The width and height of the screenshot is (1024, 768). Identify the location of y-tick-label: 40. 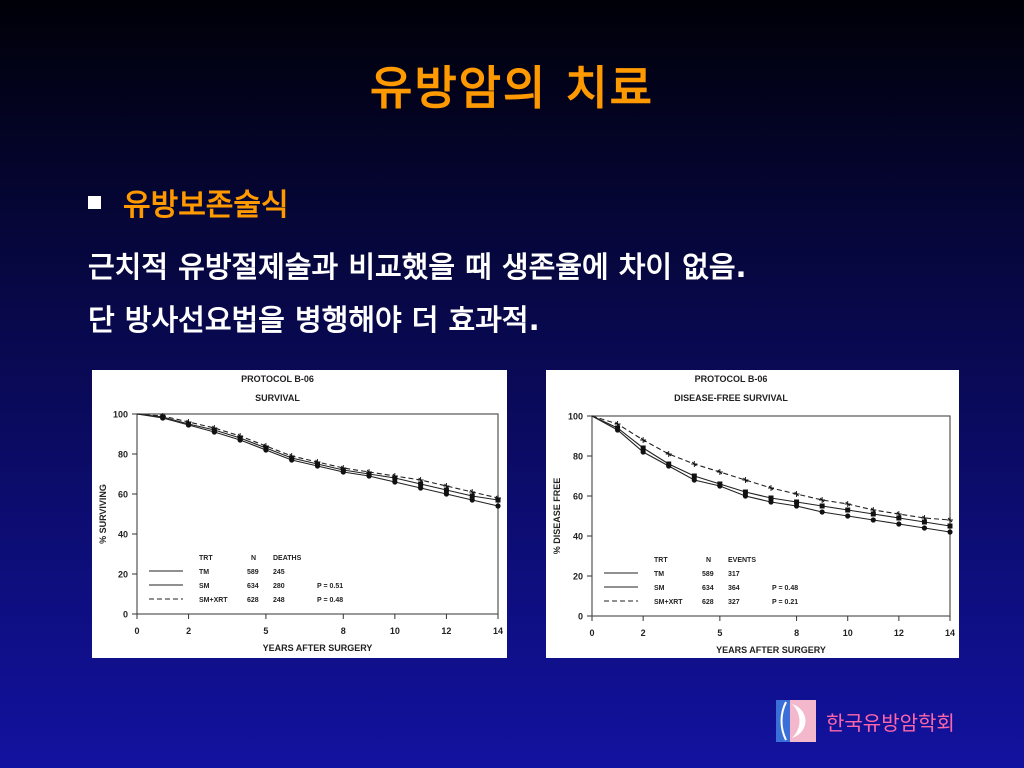
(578, 537).